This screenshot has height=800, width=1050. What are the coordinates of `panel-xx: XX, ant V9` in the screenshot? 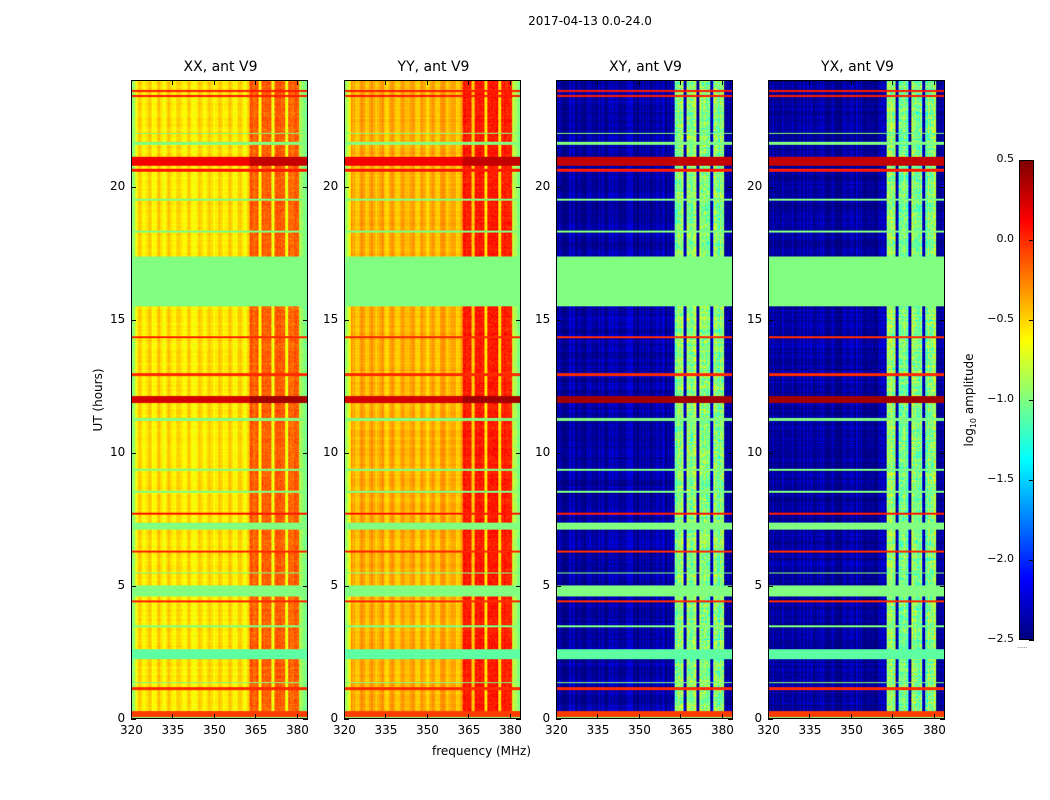 It's located at (219, 389).